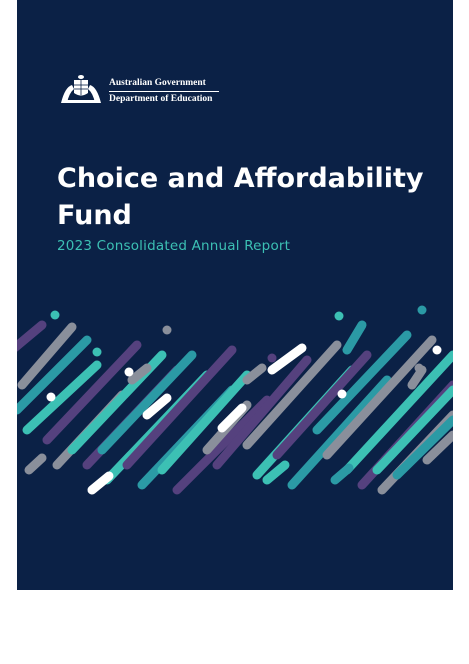 The image size is (469, 664). What do you see at coordinates (247, 197) in the screenshot?
I see `report-title: Choice and Affordability Fund` at bounding box center [247, 197].